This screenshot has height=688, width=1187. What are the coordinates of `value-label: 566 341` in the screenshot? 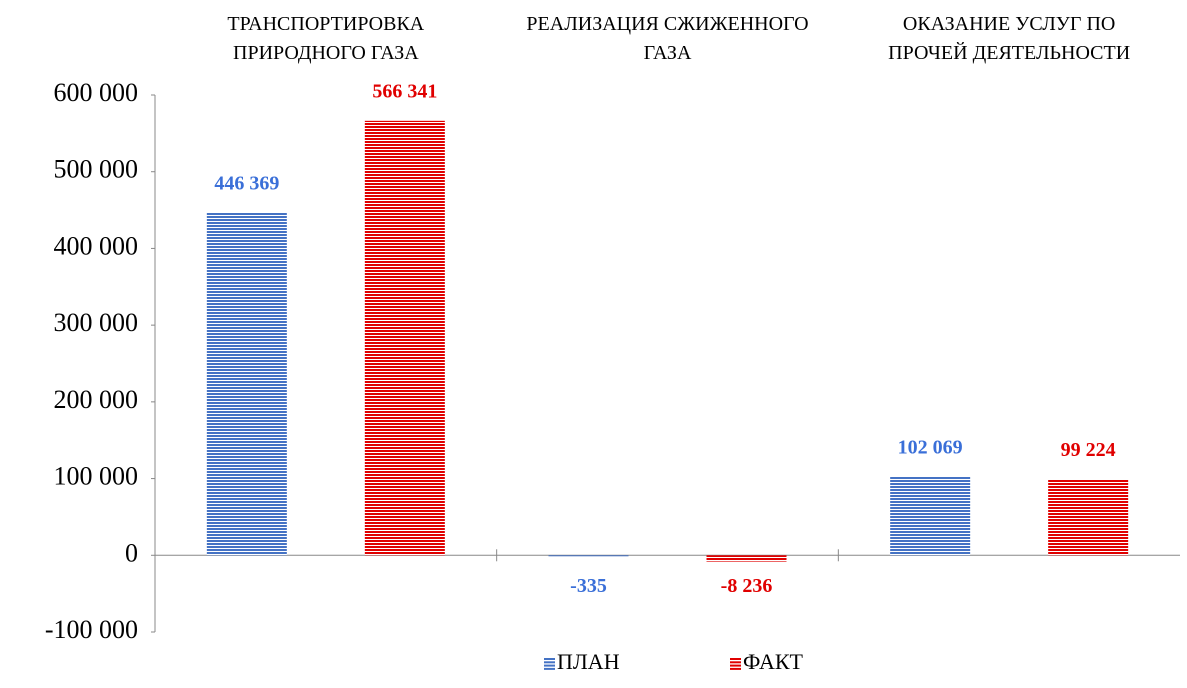 It's located at (404, 91).